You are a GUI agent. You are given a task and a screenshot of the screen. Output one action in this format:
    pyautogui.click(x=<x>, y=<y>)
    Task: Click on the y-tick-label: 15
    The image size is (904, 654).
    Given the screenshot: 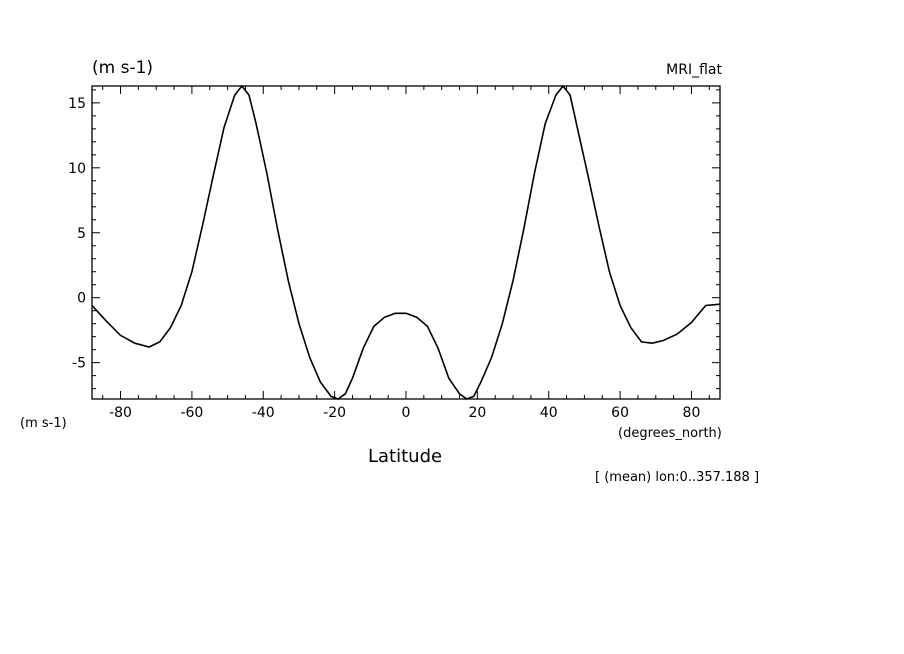 What is the action you would take?
    pyautogui.click(x=77, y=104)
    